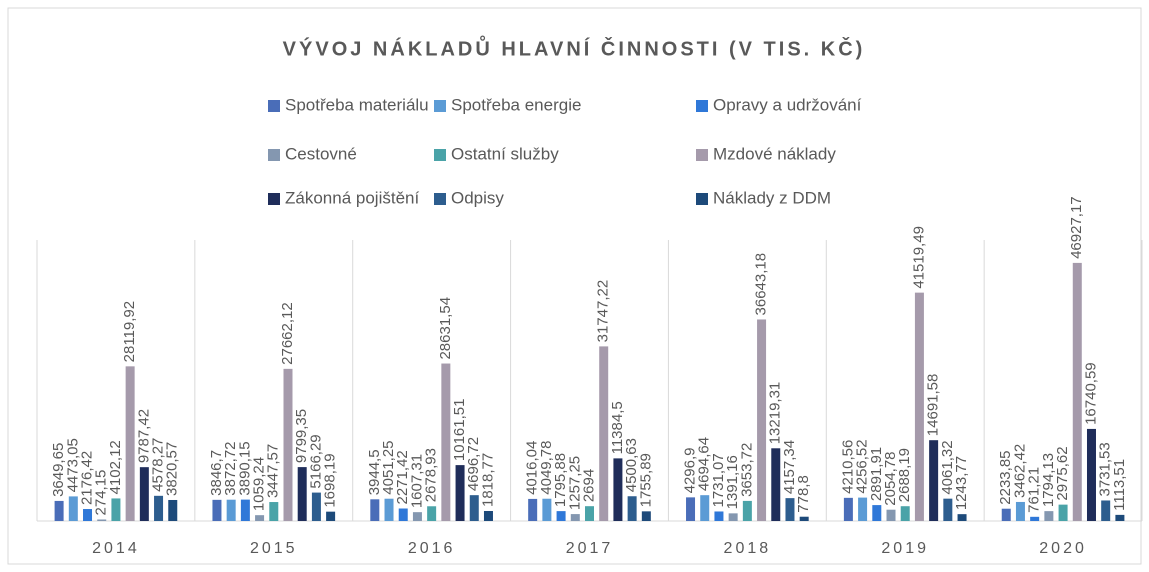  Describe the element at coordinates (905, 548) in the screenshot. I see `x-tick-label: 2019` at that location.